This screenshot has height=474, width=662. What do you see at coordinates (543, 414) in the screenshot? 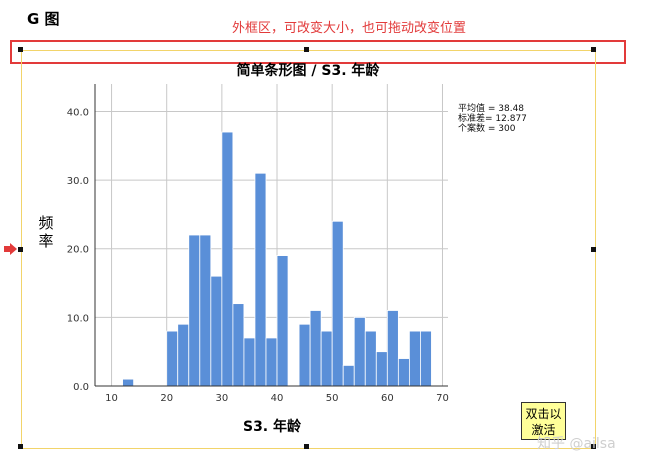
I see `activate-button-line-1: 双击以` at bounding box center [543, 414].